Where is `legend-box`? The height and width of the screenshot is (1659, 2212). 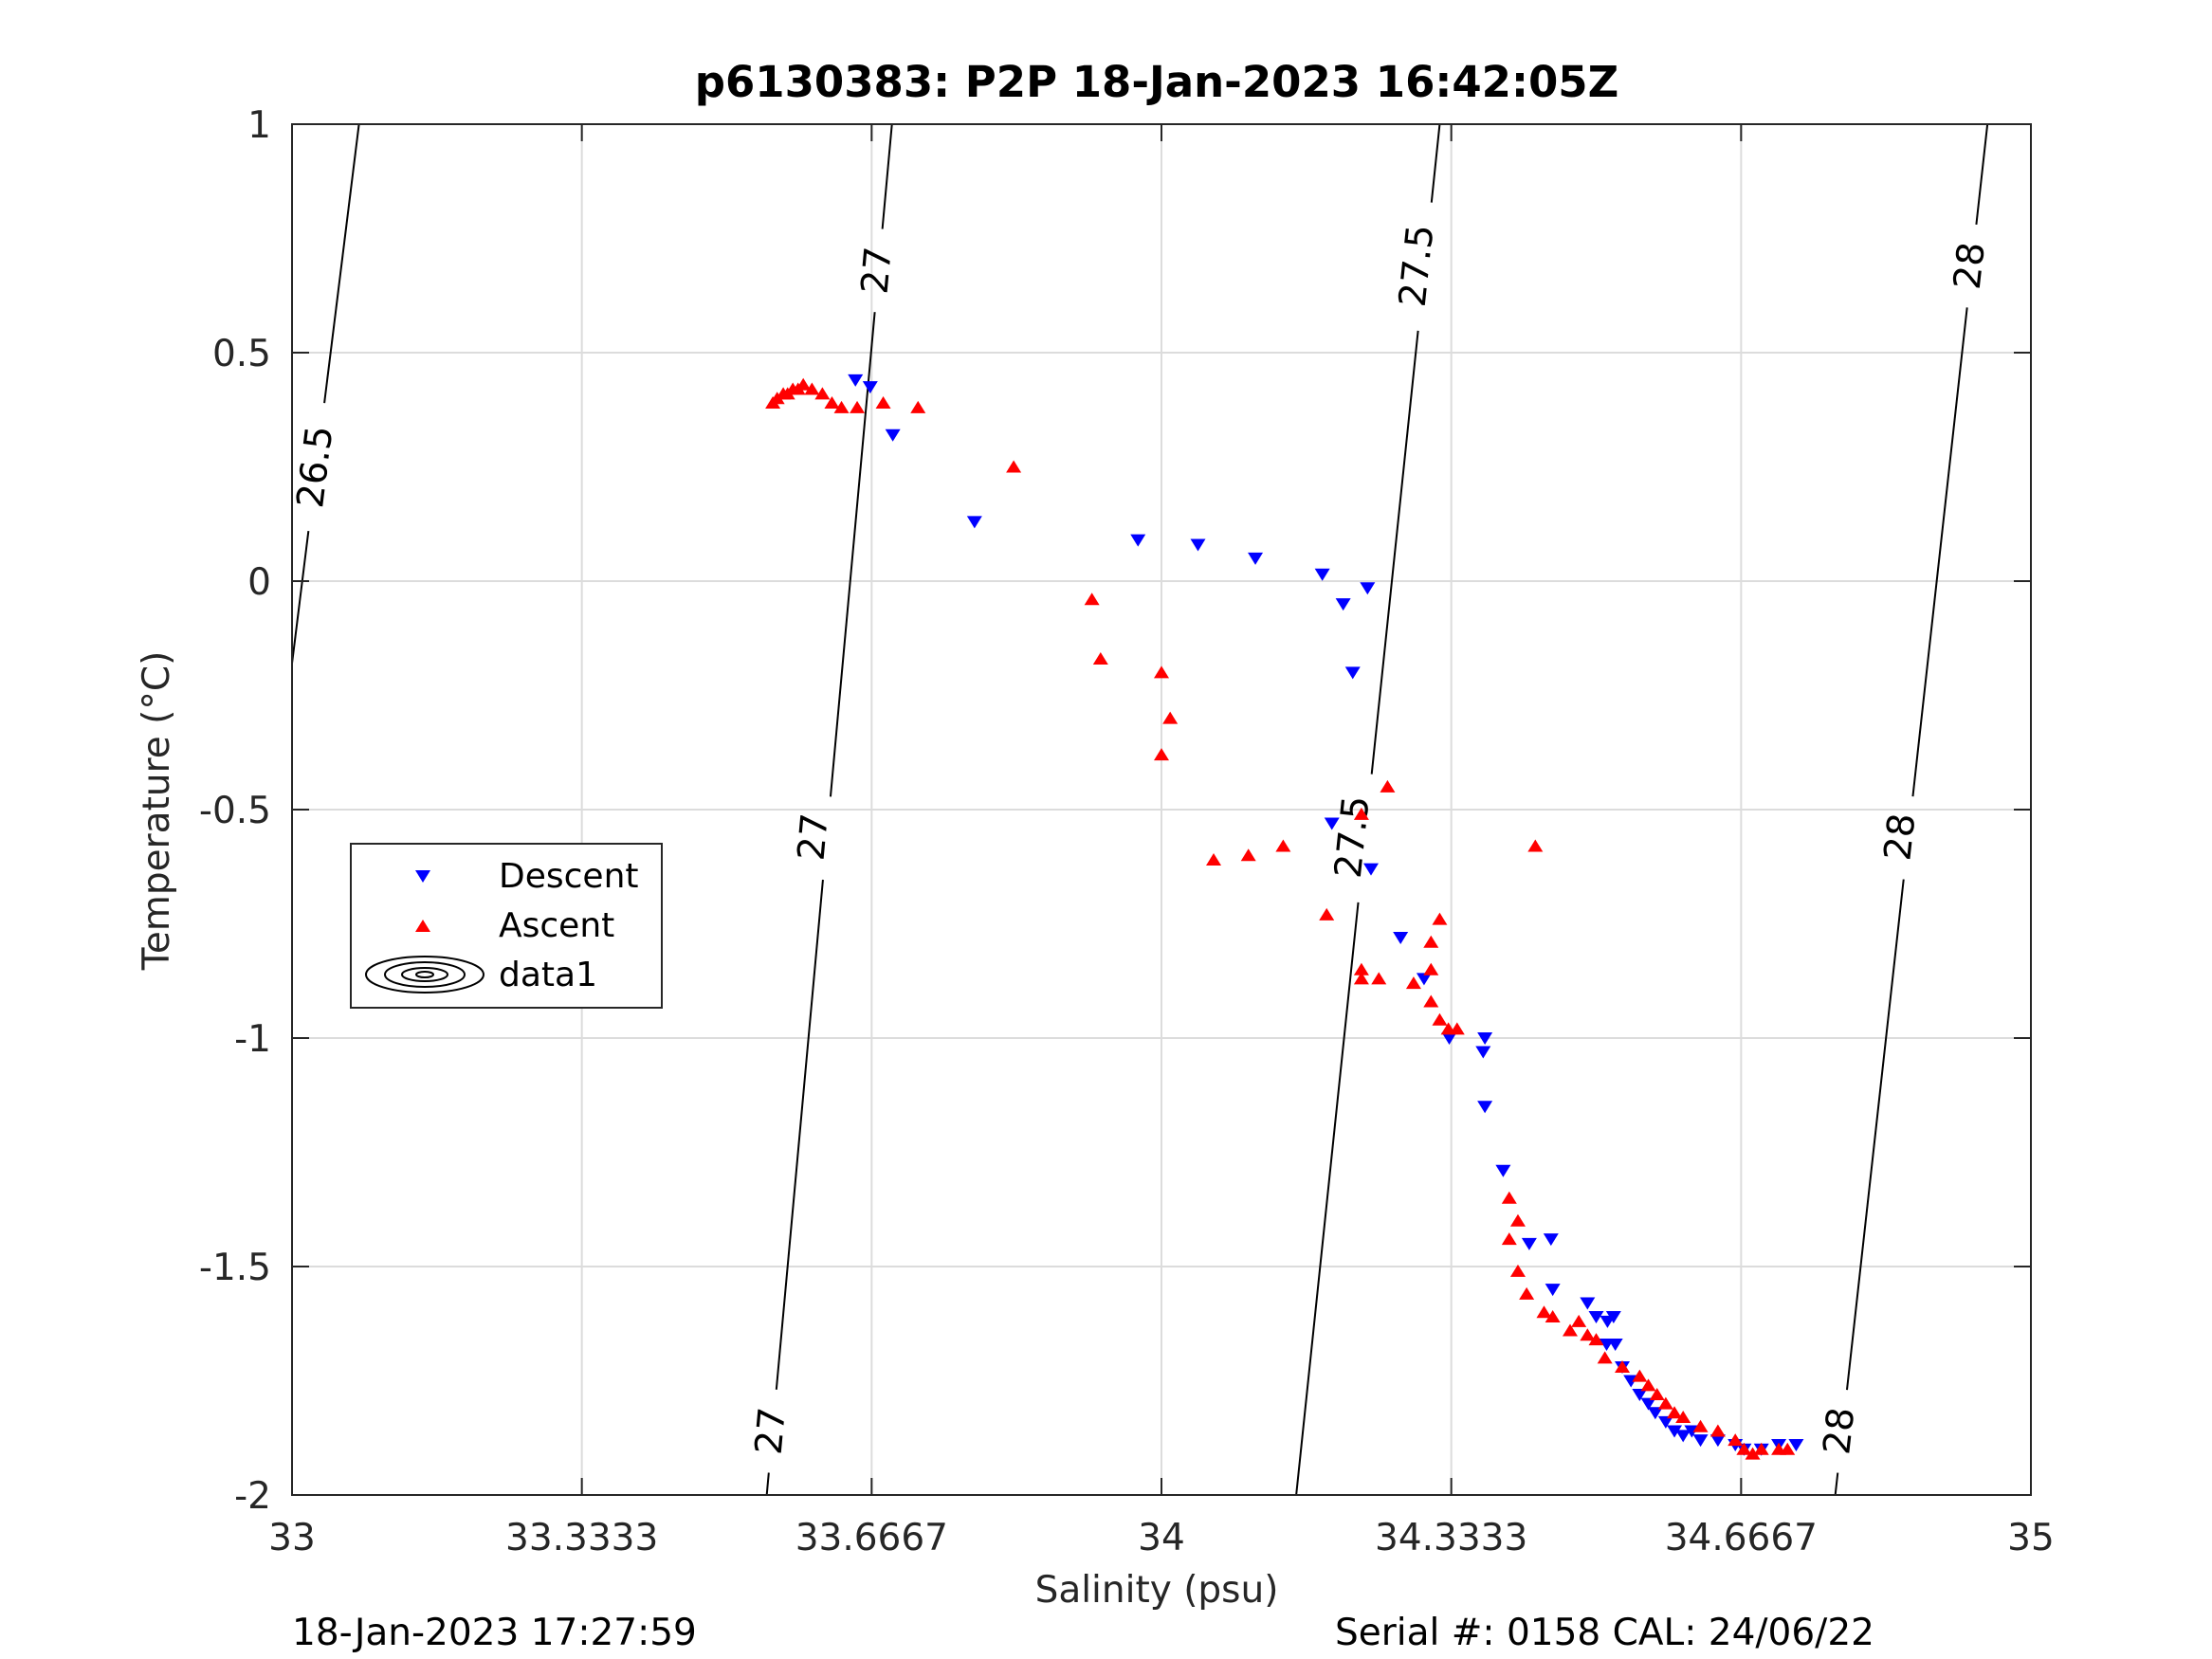
legend-box is located at coordinates (506, 926).